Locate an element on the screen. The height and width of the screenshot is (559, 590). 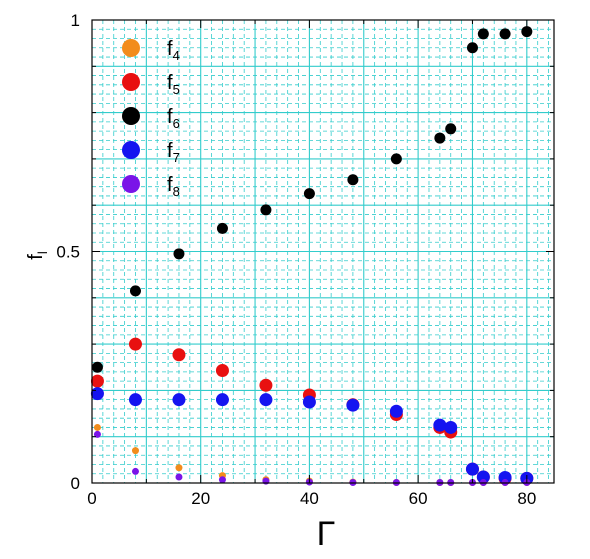
x-tick-label: 20 is located at coordinates (200, 498).